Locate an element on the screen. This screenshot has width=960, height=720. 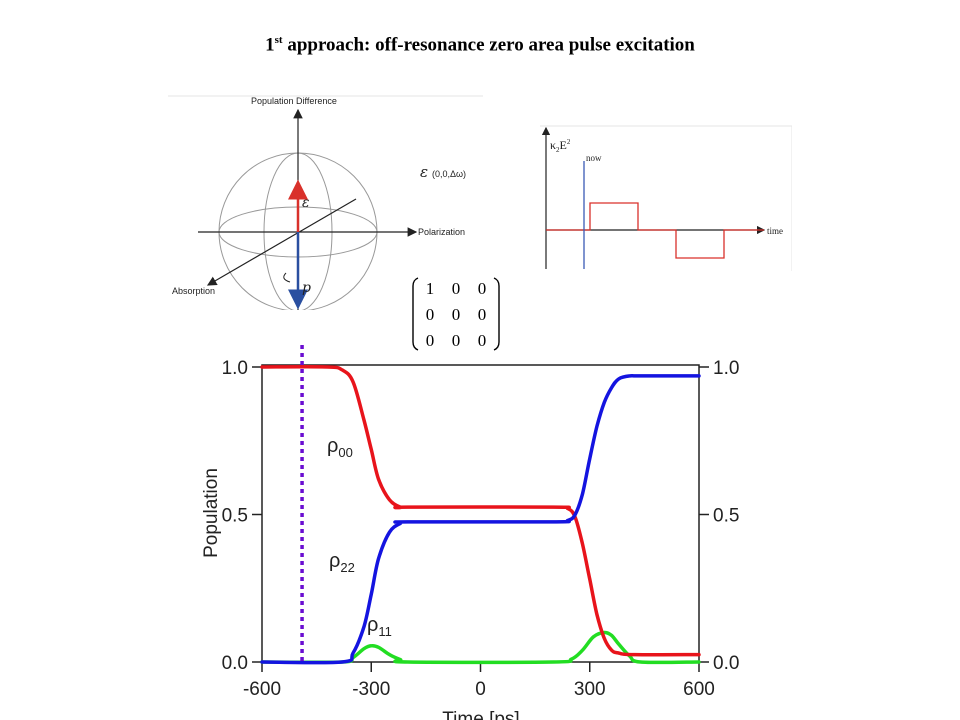
rho22-label-sub: 22 is located at coordinates (347, 567).